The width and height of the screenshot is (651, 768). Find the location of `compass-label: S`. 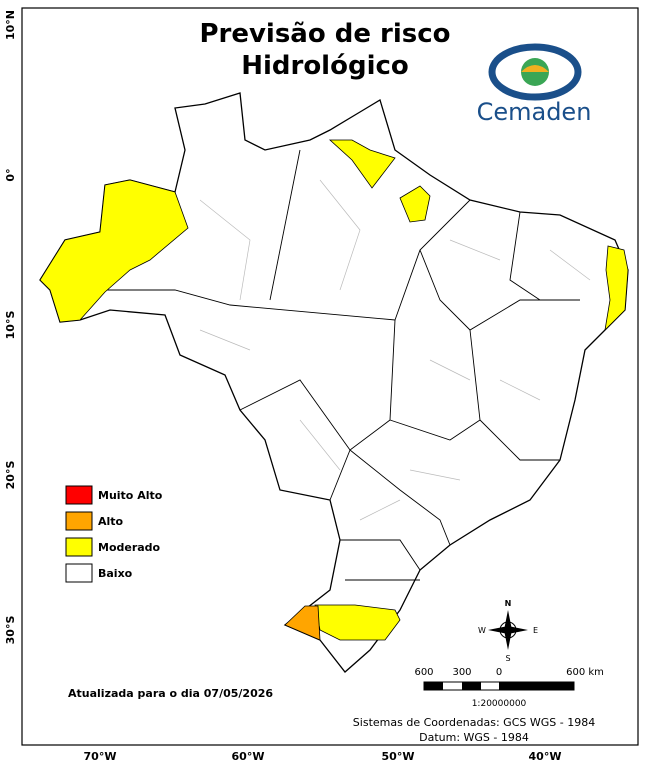

compass-label: S is located at coordinates (507, 658).